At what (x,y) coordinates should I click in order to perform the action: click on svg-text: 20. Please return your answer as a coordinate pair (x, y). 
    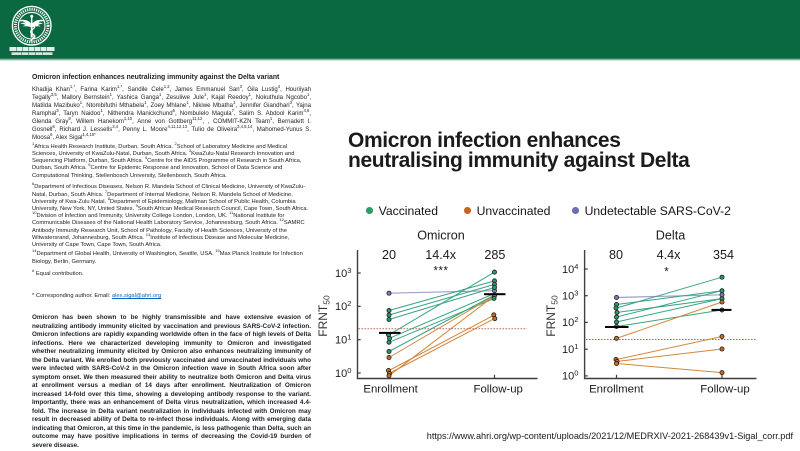
    Looking at the image, I should click on (389, 255).